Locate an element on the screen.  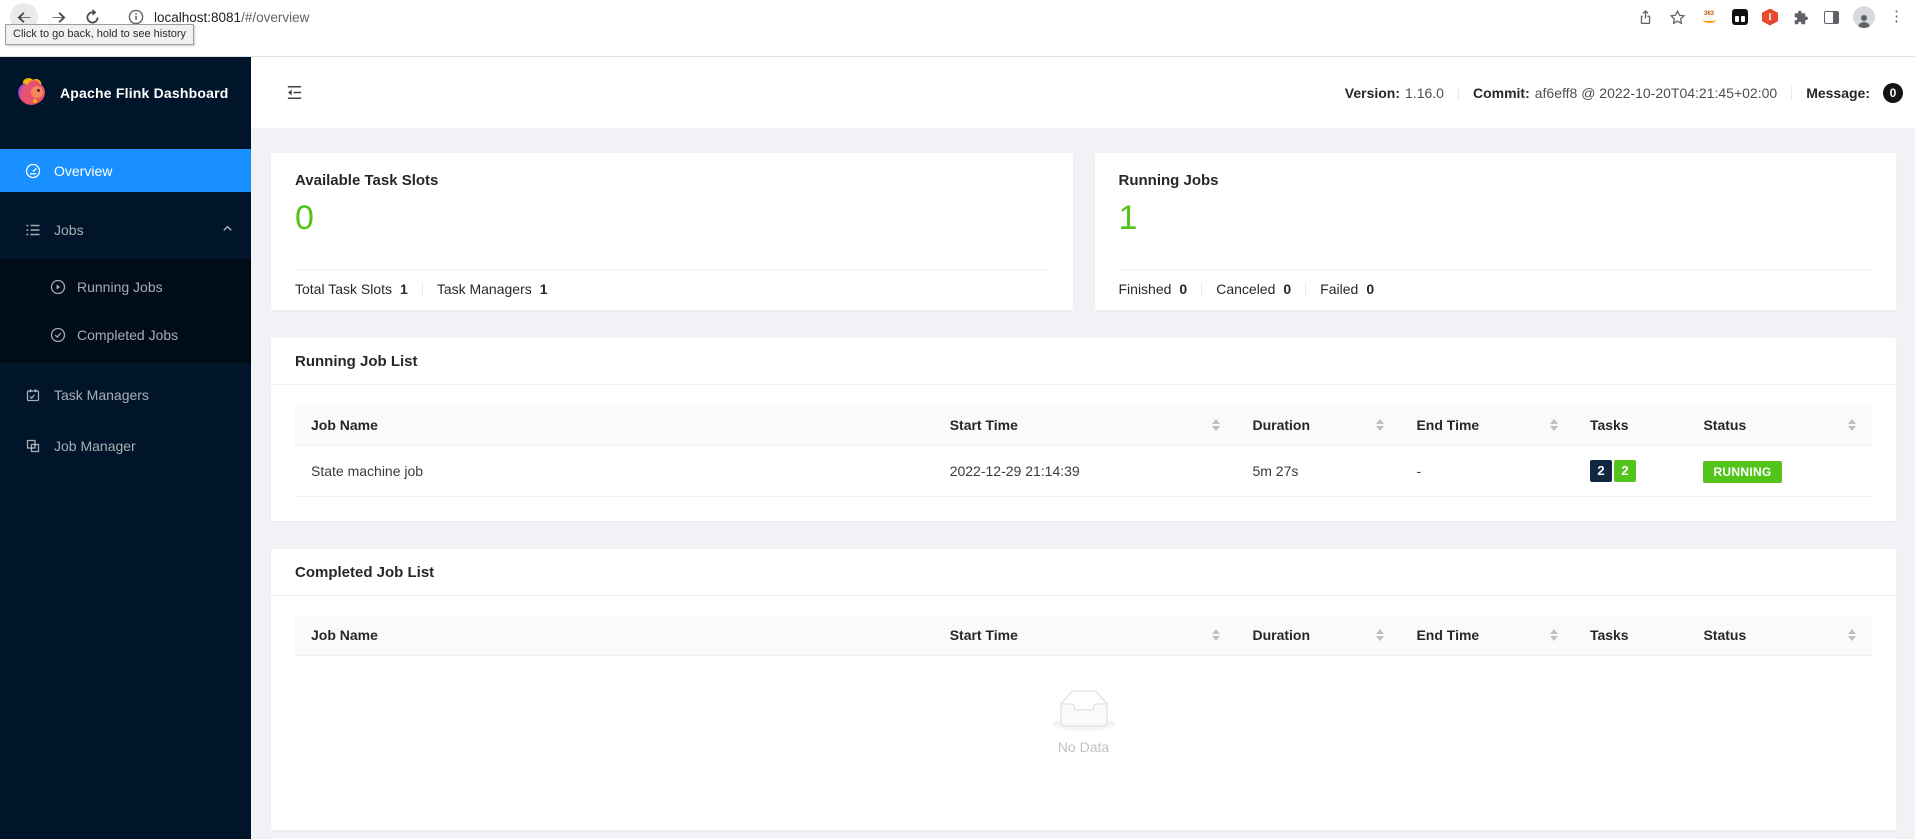
status-badge: RUNNING is located at coordinates (1742, 471).